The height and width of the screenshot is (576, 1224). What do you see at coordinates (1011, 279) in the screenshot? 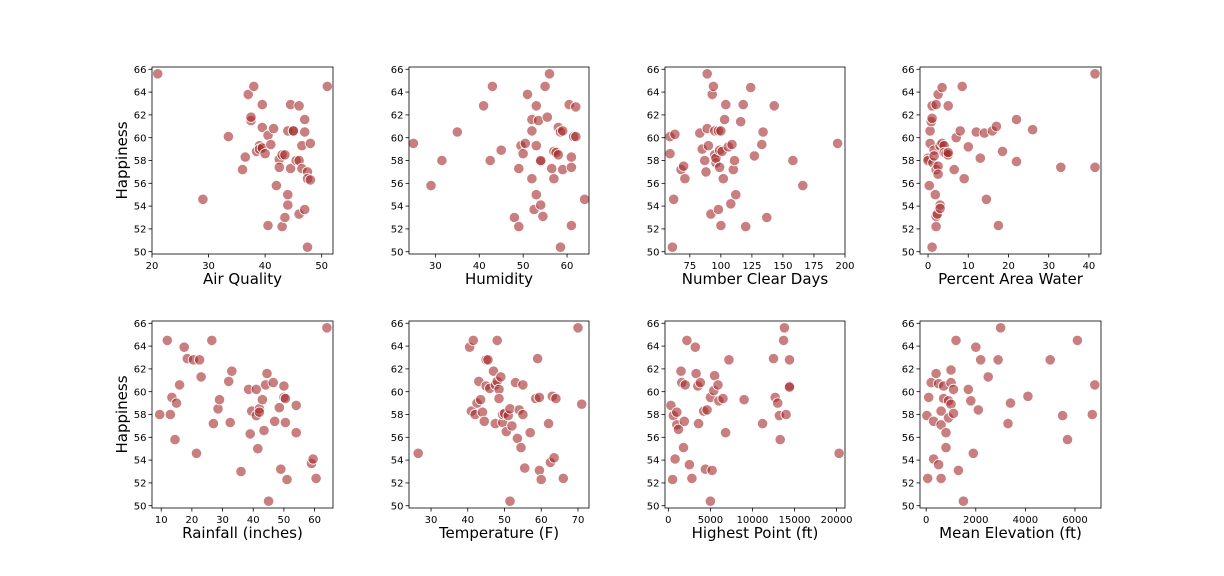
I see `x-axis-label: Percent Area Water` at bounding box center [1011, 279].